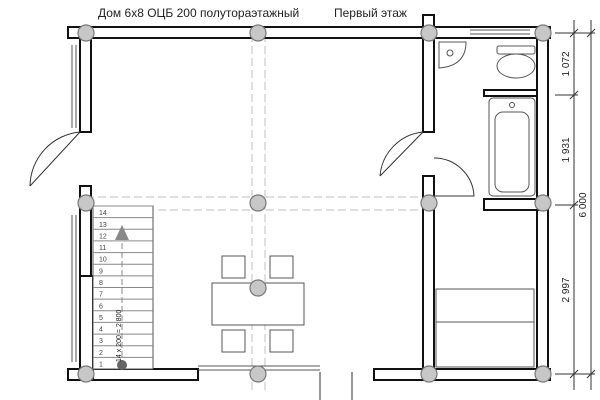 This screenshot has width=600, height=400. I want to click on toilet-tank, so click(516, 50).